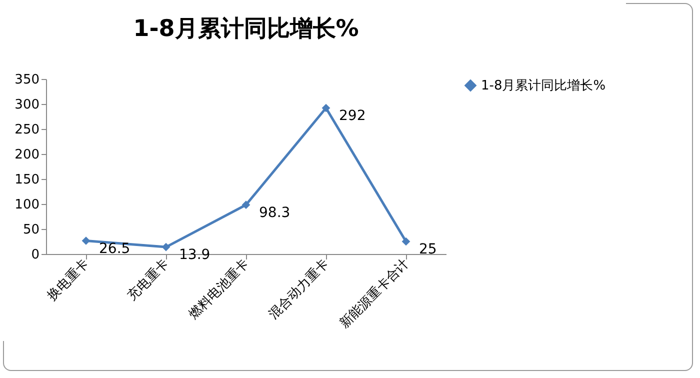 Image resolution: width=700 pixels, height=378 pixels. Describe the element at coordinates (194, 255) in the screenshot. I see `data-label: 13.9` at that location.